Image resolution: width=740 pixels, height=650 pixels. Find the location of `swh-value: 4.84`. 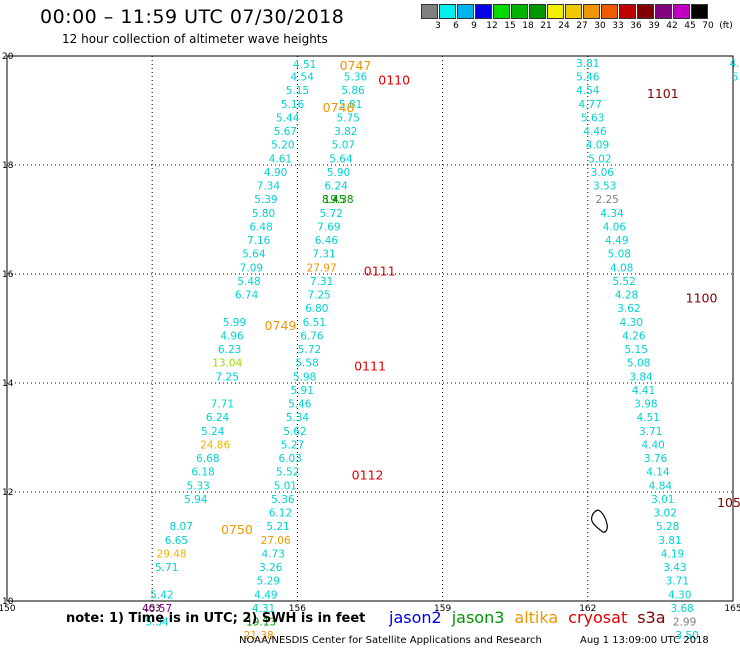

swh-value: 4.84 is located at coordinates (661, 486).